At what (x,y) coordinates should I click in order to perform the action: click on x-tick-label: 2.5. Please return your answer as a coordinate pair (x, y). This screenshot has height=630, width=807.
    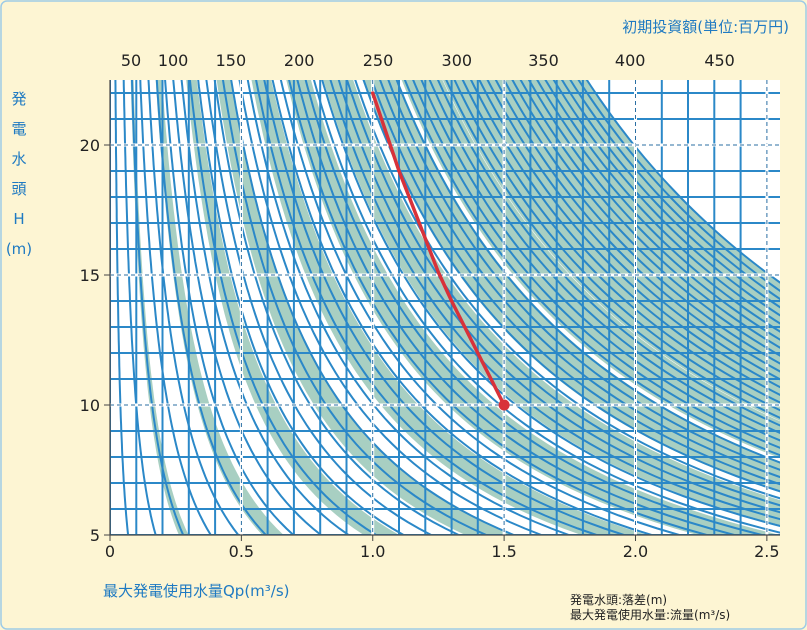
    Looking at the image, I should click on (766, 551).